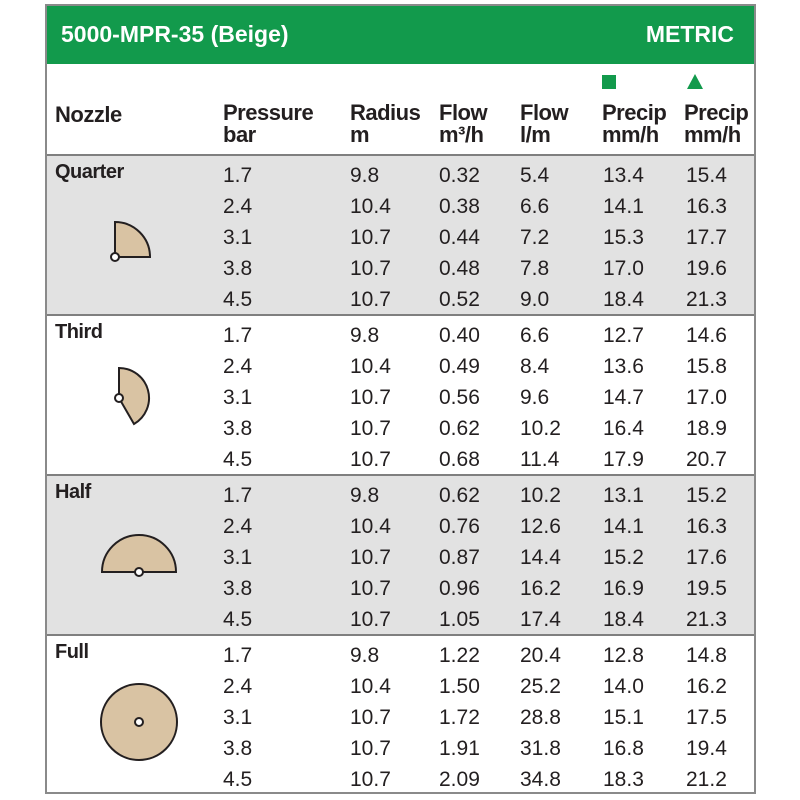  What do you see at coordinates (400, 779) in the screenshot?
I see `table-row: 4.5 10.7 2.09 34.8 18.3 21.2` at bounding box center [400, 779].